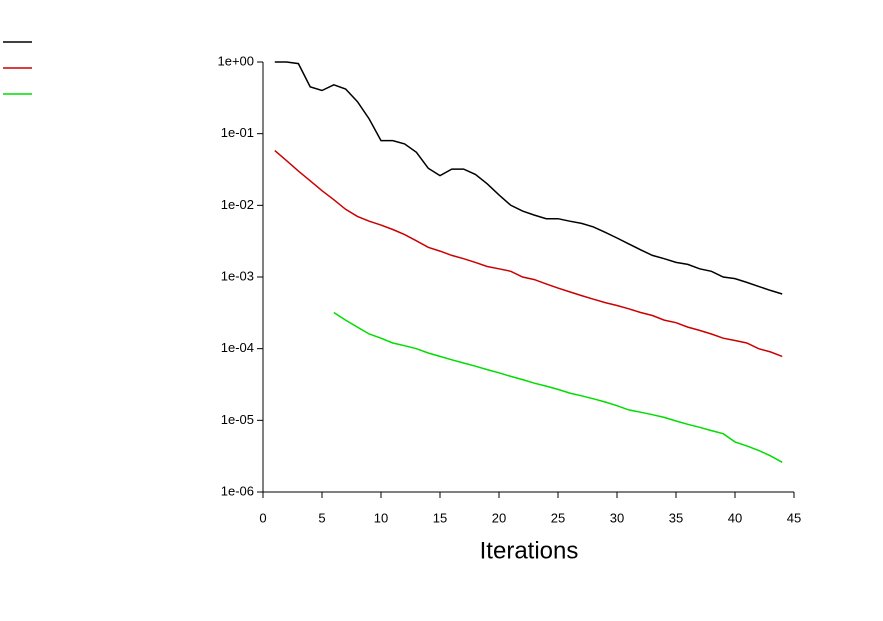 The width and height of the screenshot is (883, 621). What do you see at coordinates (321, 517) in the screenshot?
I see `x-tick-label: 5` at bounding box center [321, 517].